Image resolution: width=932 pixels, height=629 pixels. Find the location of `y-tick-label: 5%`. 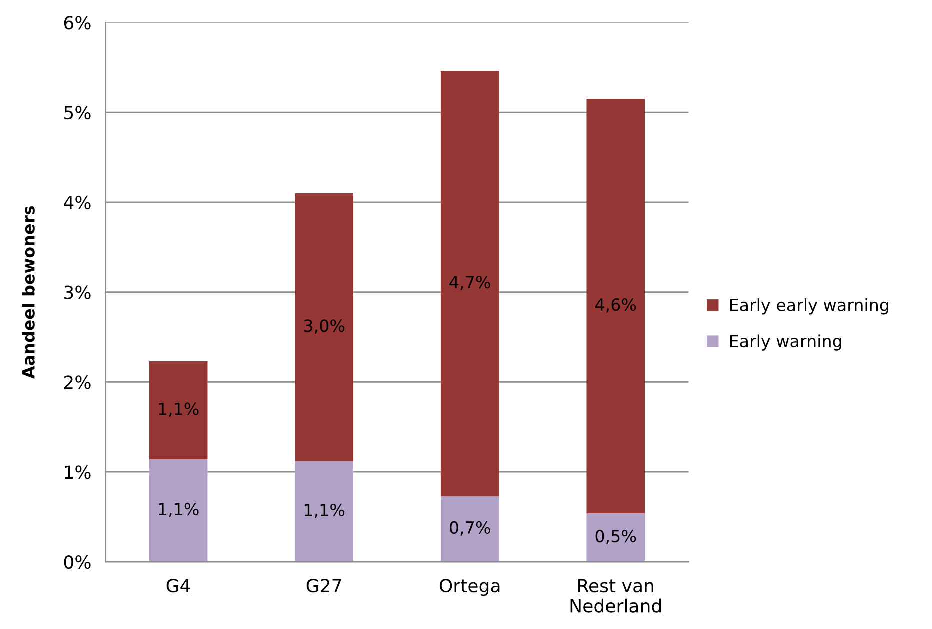

y-tick-label: 5% is located at coordinates (77, 113).